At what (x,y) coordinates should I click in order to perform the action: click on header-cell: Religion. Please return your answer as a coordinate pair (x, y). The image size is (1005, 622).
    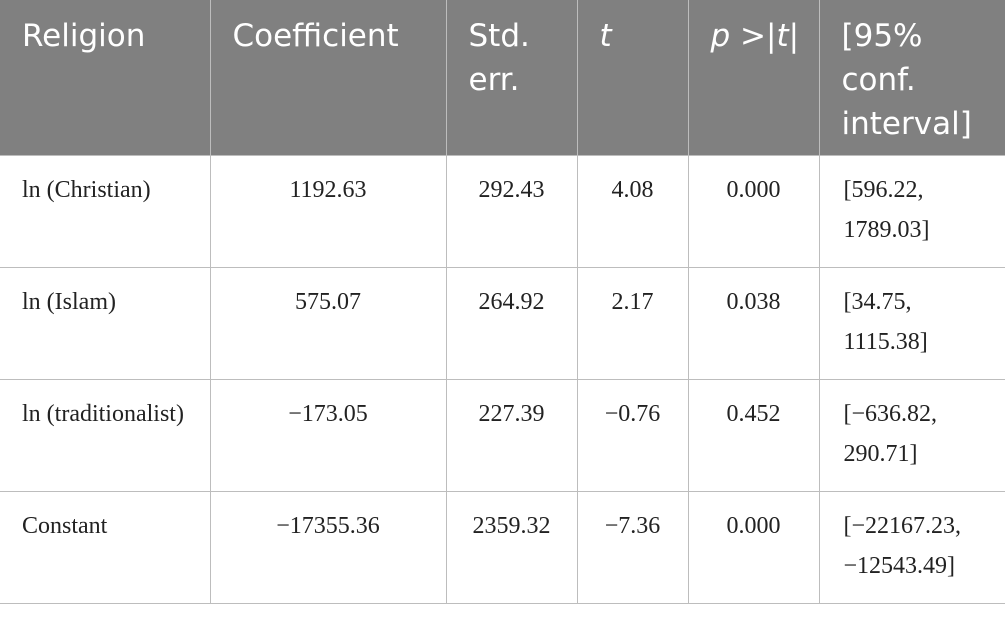
    Looking at the image, I should click on (105, 77).